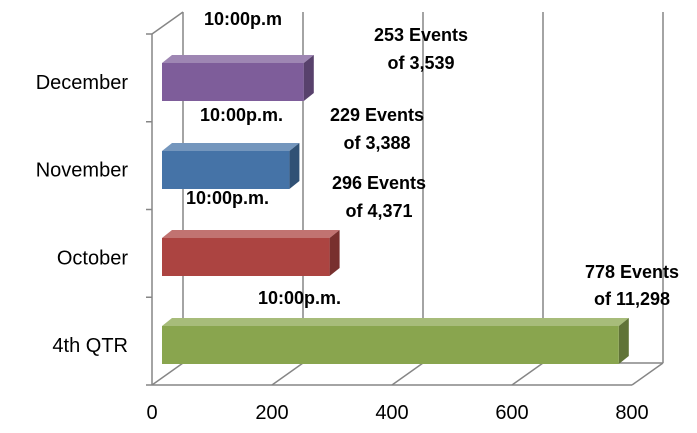 The height and width of the screenshot is (433, 697). Describe the element at coordinates (271, 413) in the screenshot. I see `x-tick-label: 200` at that location.